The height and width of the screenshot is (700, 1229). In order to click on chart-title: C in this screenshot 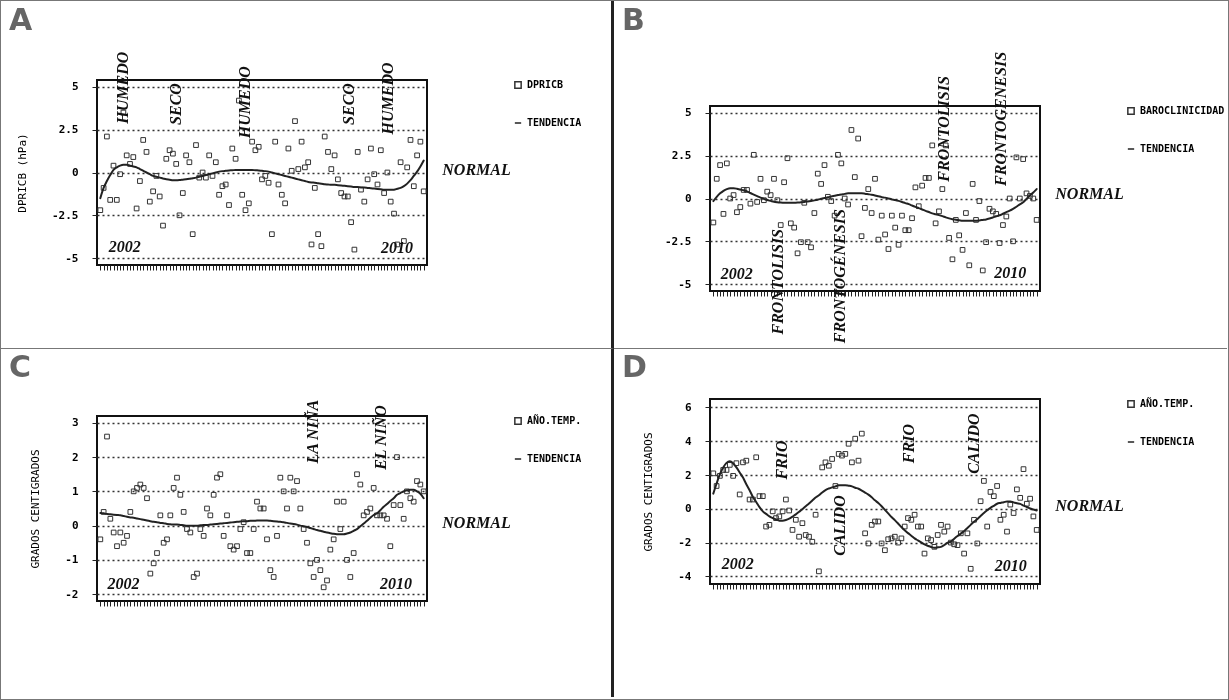, I will do `click(20, 367)`.